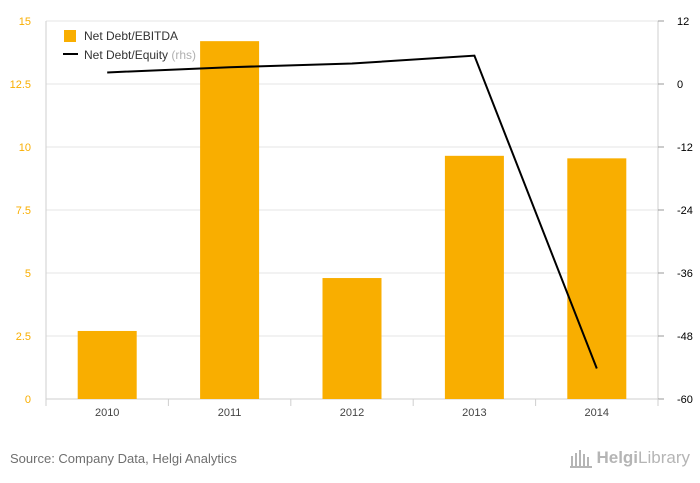 Image resolution: width=700 pixels, height=483 pixels. Describe the element at coordinates (23, 337) in the screenshot. I see `y-left-tick-label: 2.5` at that location.